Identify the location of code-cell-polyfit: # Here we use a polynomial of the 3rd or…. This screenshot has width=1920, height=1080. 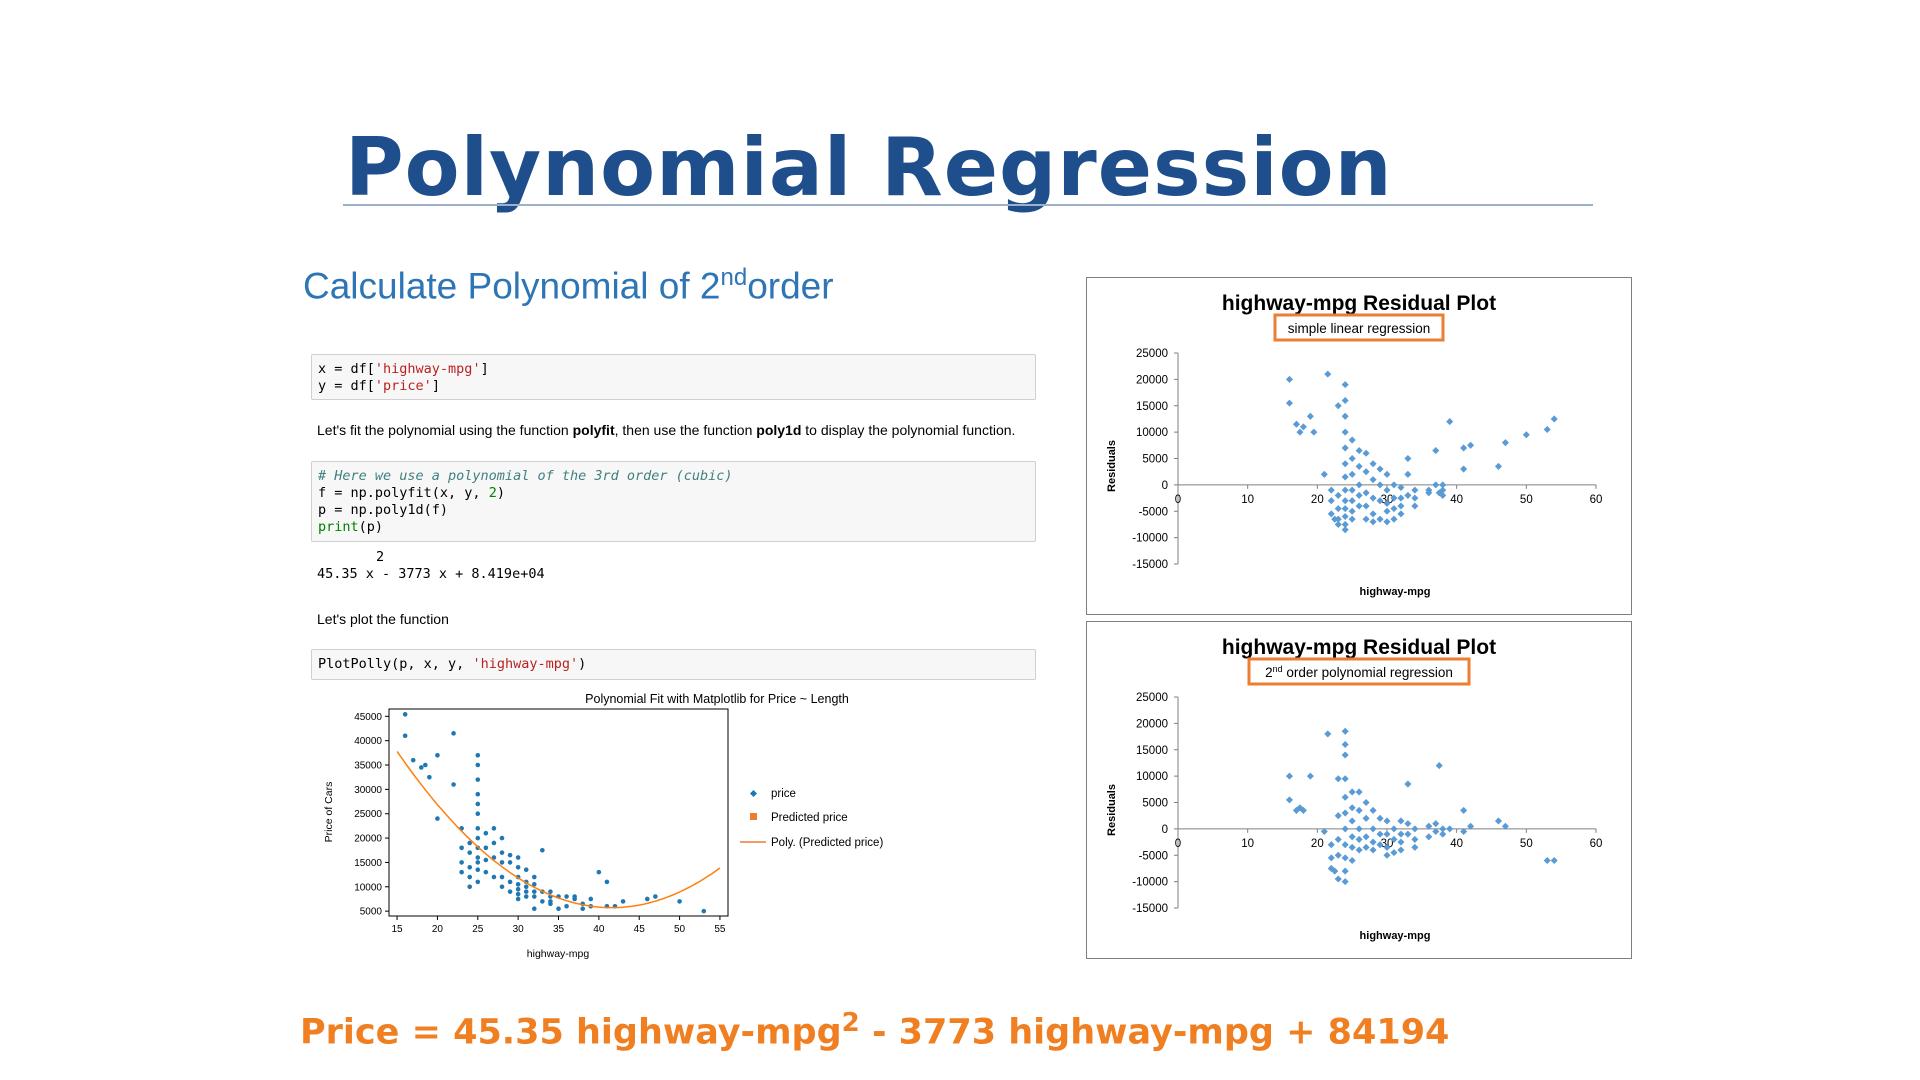
(673, 501).